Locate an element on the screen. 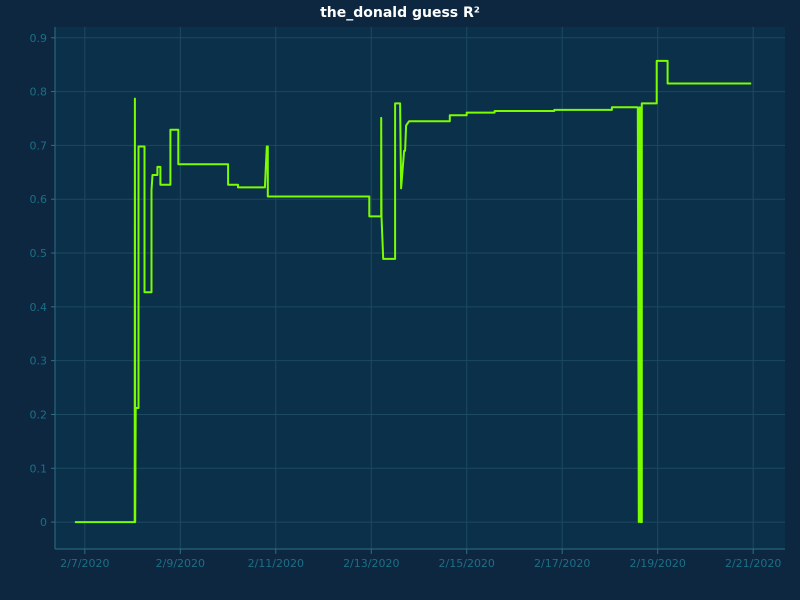 The width and height of the screenshot is (800, 600). x-tick-label: 2/9/2020 is located at coordinates (180, 563).